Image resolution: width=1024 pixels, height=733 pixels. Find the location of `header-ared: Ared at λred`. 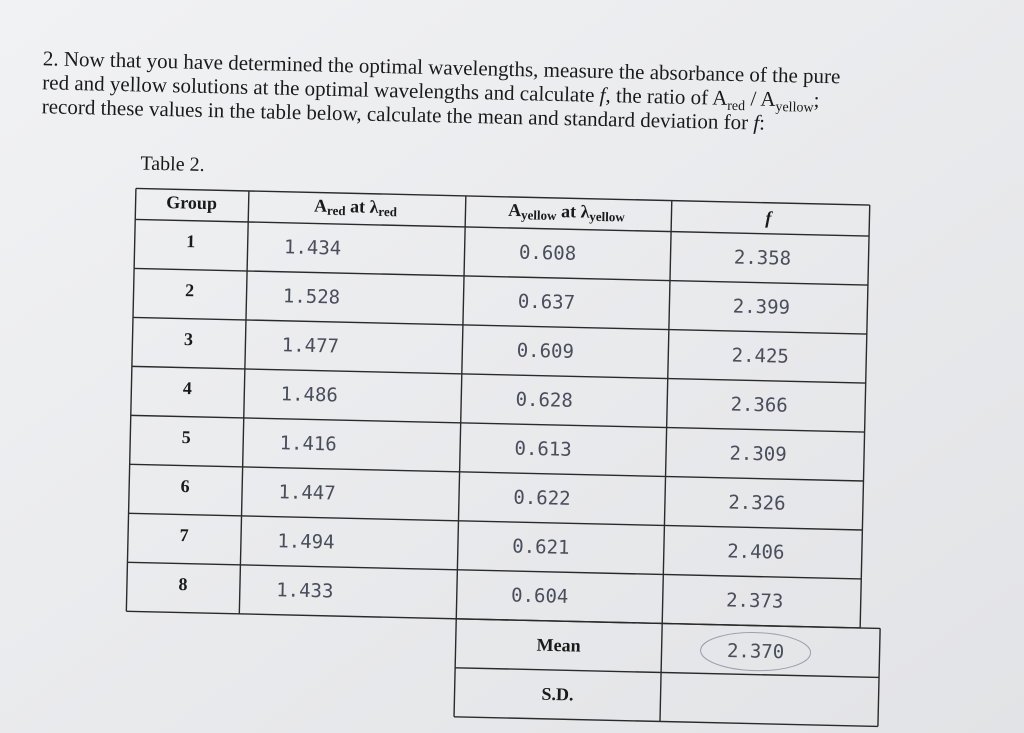

header-ared: Ared at λred is located at coordinates (356, 207).